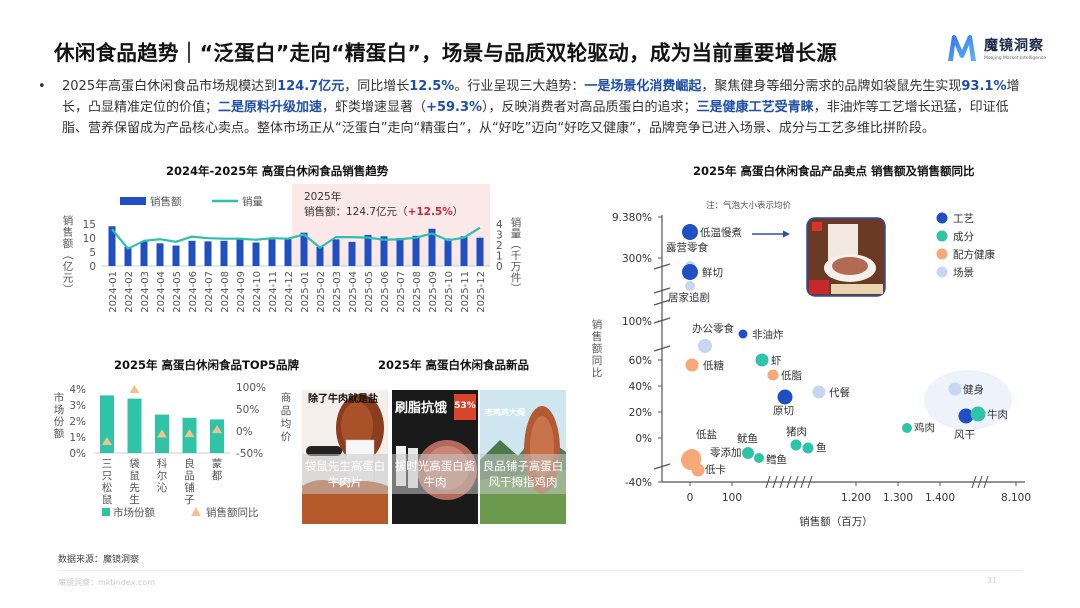  Describe the element at coordinates (856, 498) in the screenshot. I see `x-tick: 1.200` at that location.